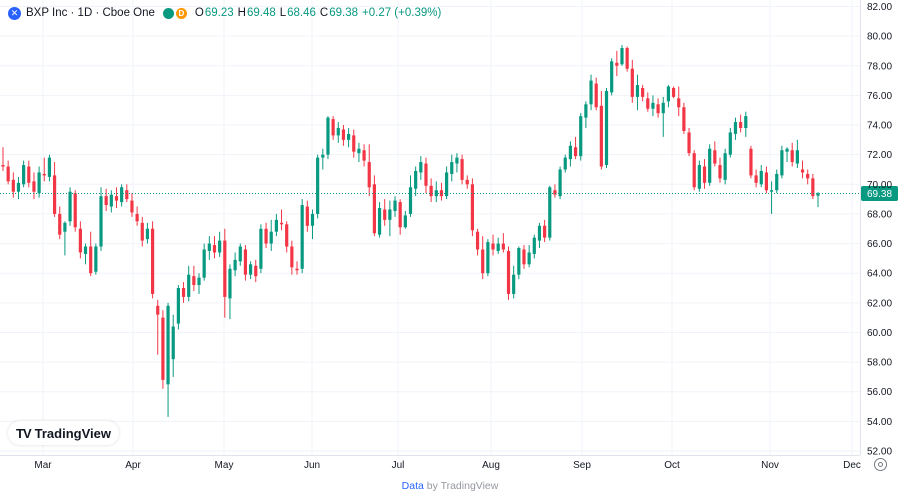 The image size is (900, 498). What do you see at coordinates (14, 13) in the screenshot?
I see `x-icon: ✕` at bounding box center [14, 13].